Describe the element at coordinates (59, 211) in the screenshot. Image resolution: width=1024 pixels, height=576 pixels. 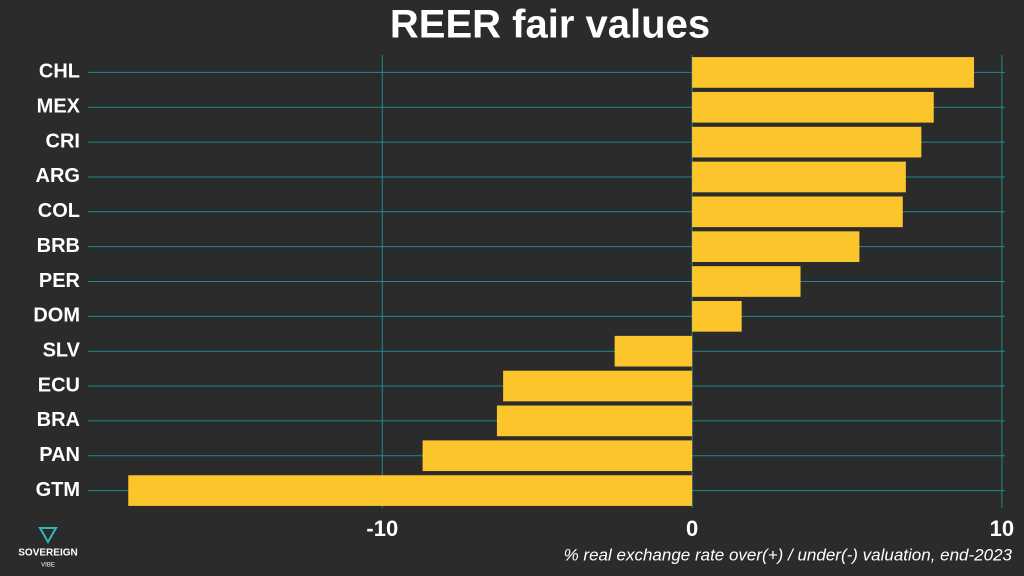
I see `y-tick-label: COL` at that location.